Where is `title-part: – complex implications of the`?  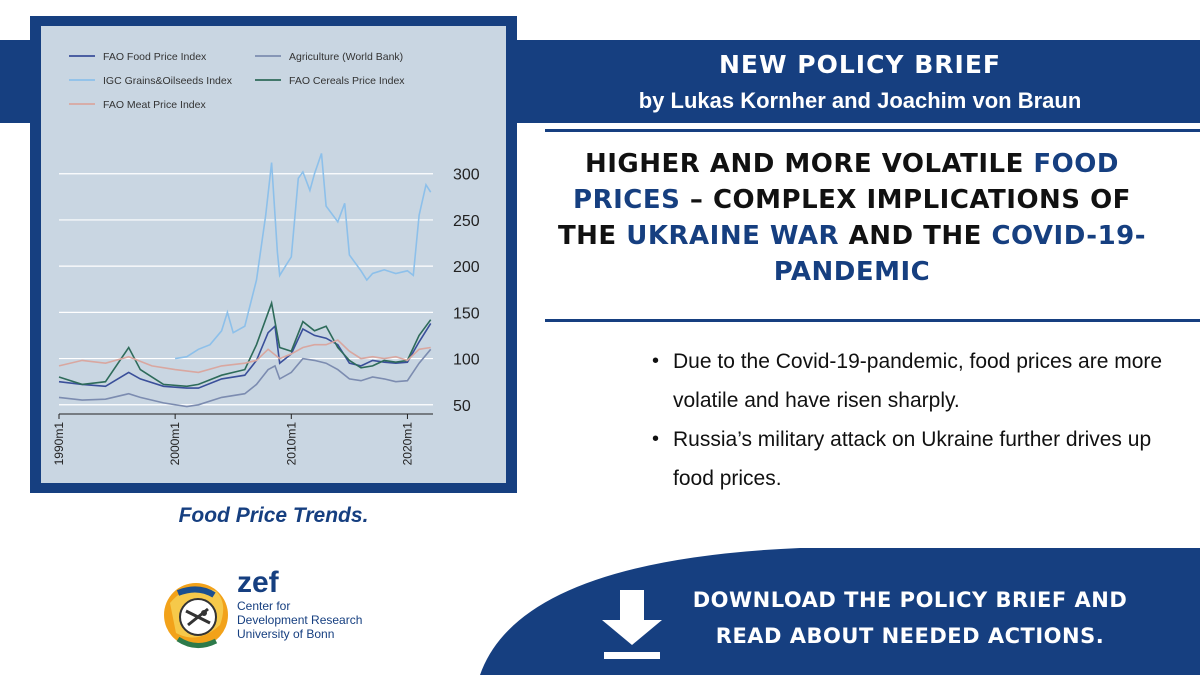 title-part: – complex implications of the is located at coordinates (844, 218).